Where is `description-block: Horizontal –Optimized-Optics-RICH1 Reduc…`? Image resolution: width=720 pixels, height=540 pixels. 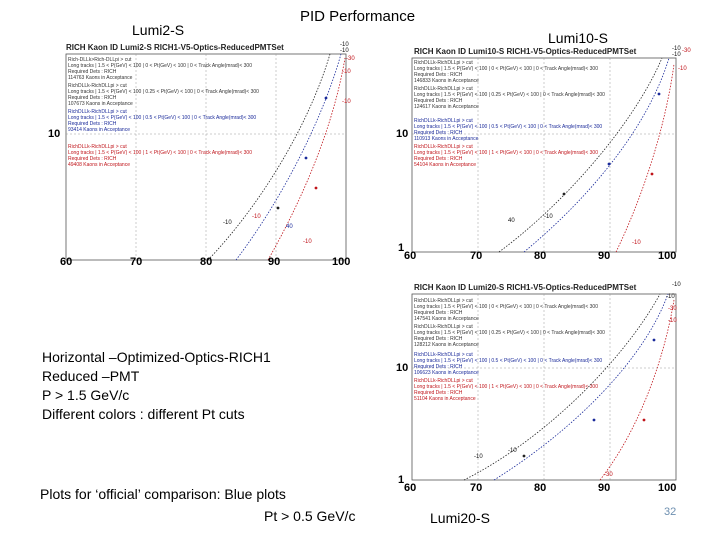
description-block: Horizontal –Optimized-Optics-RICH1 Reduc… is located at coordinates (156, 386).